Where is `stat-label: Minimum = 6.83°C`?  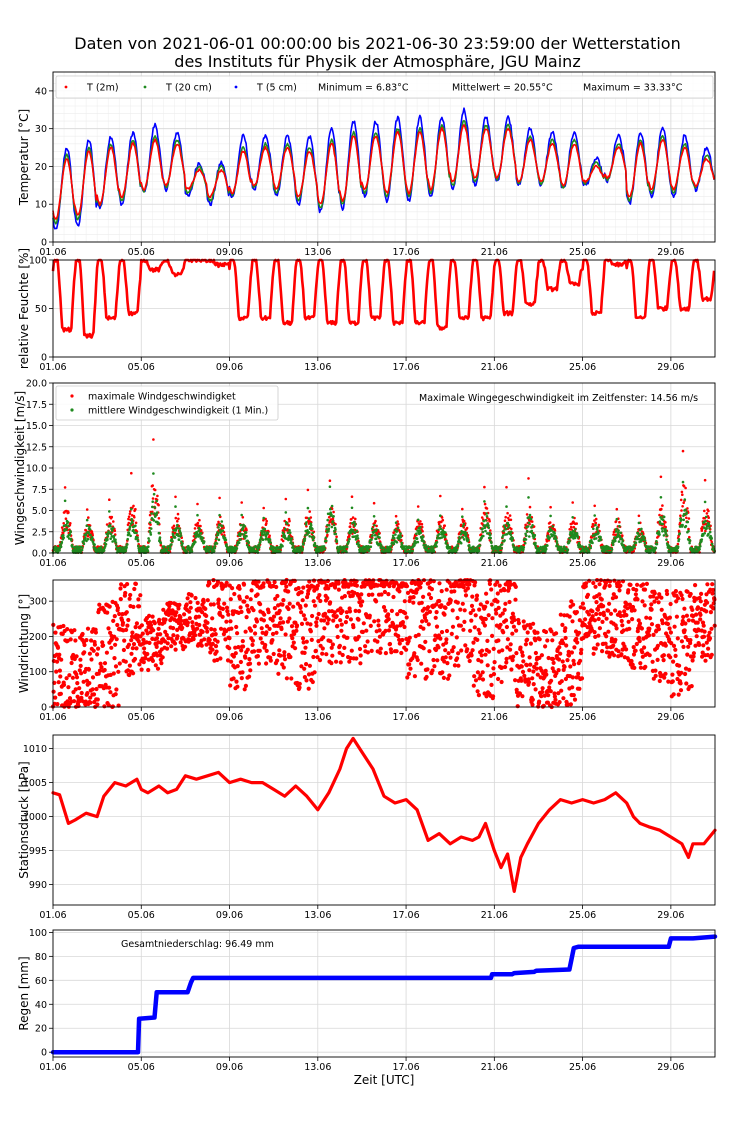 stat-label: Minimum = 6.83°C is located at coordinates (363, 88).